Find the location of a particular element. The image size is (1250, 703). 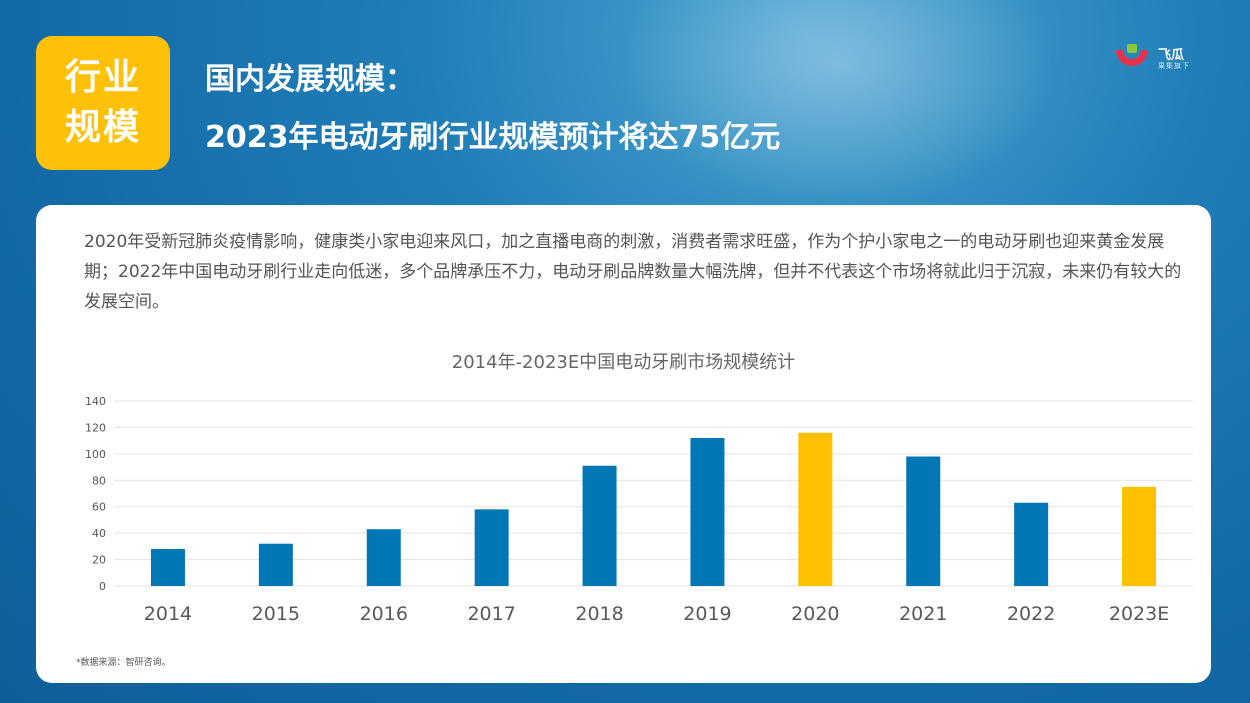

bar-2016 is located at coordinates (383, 557).